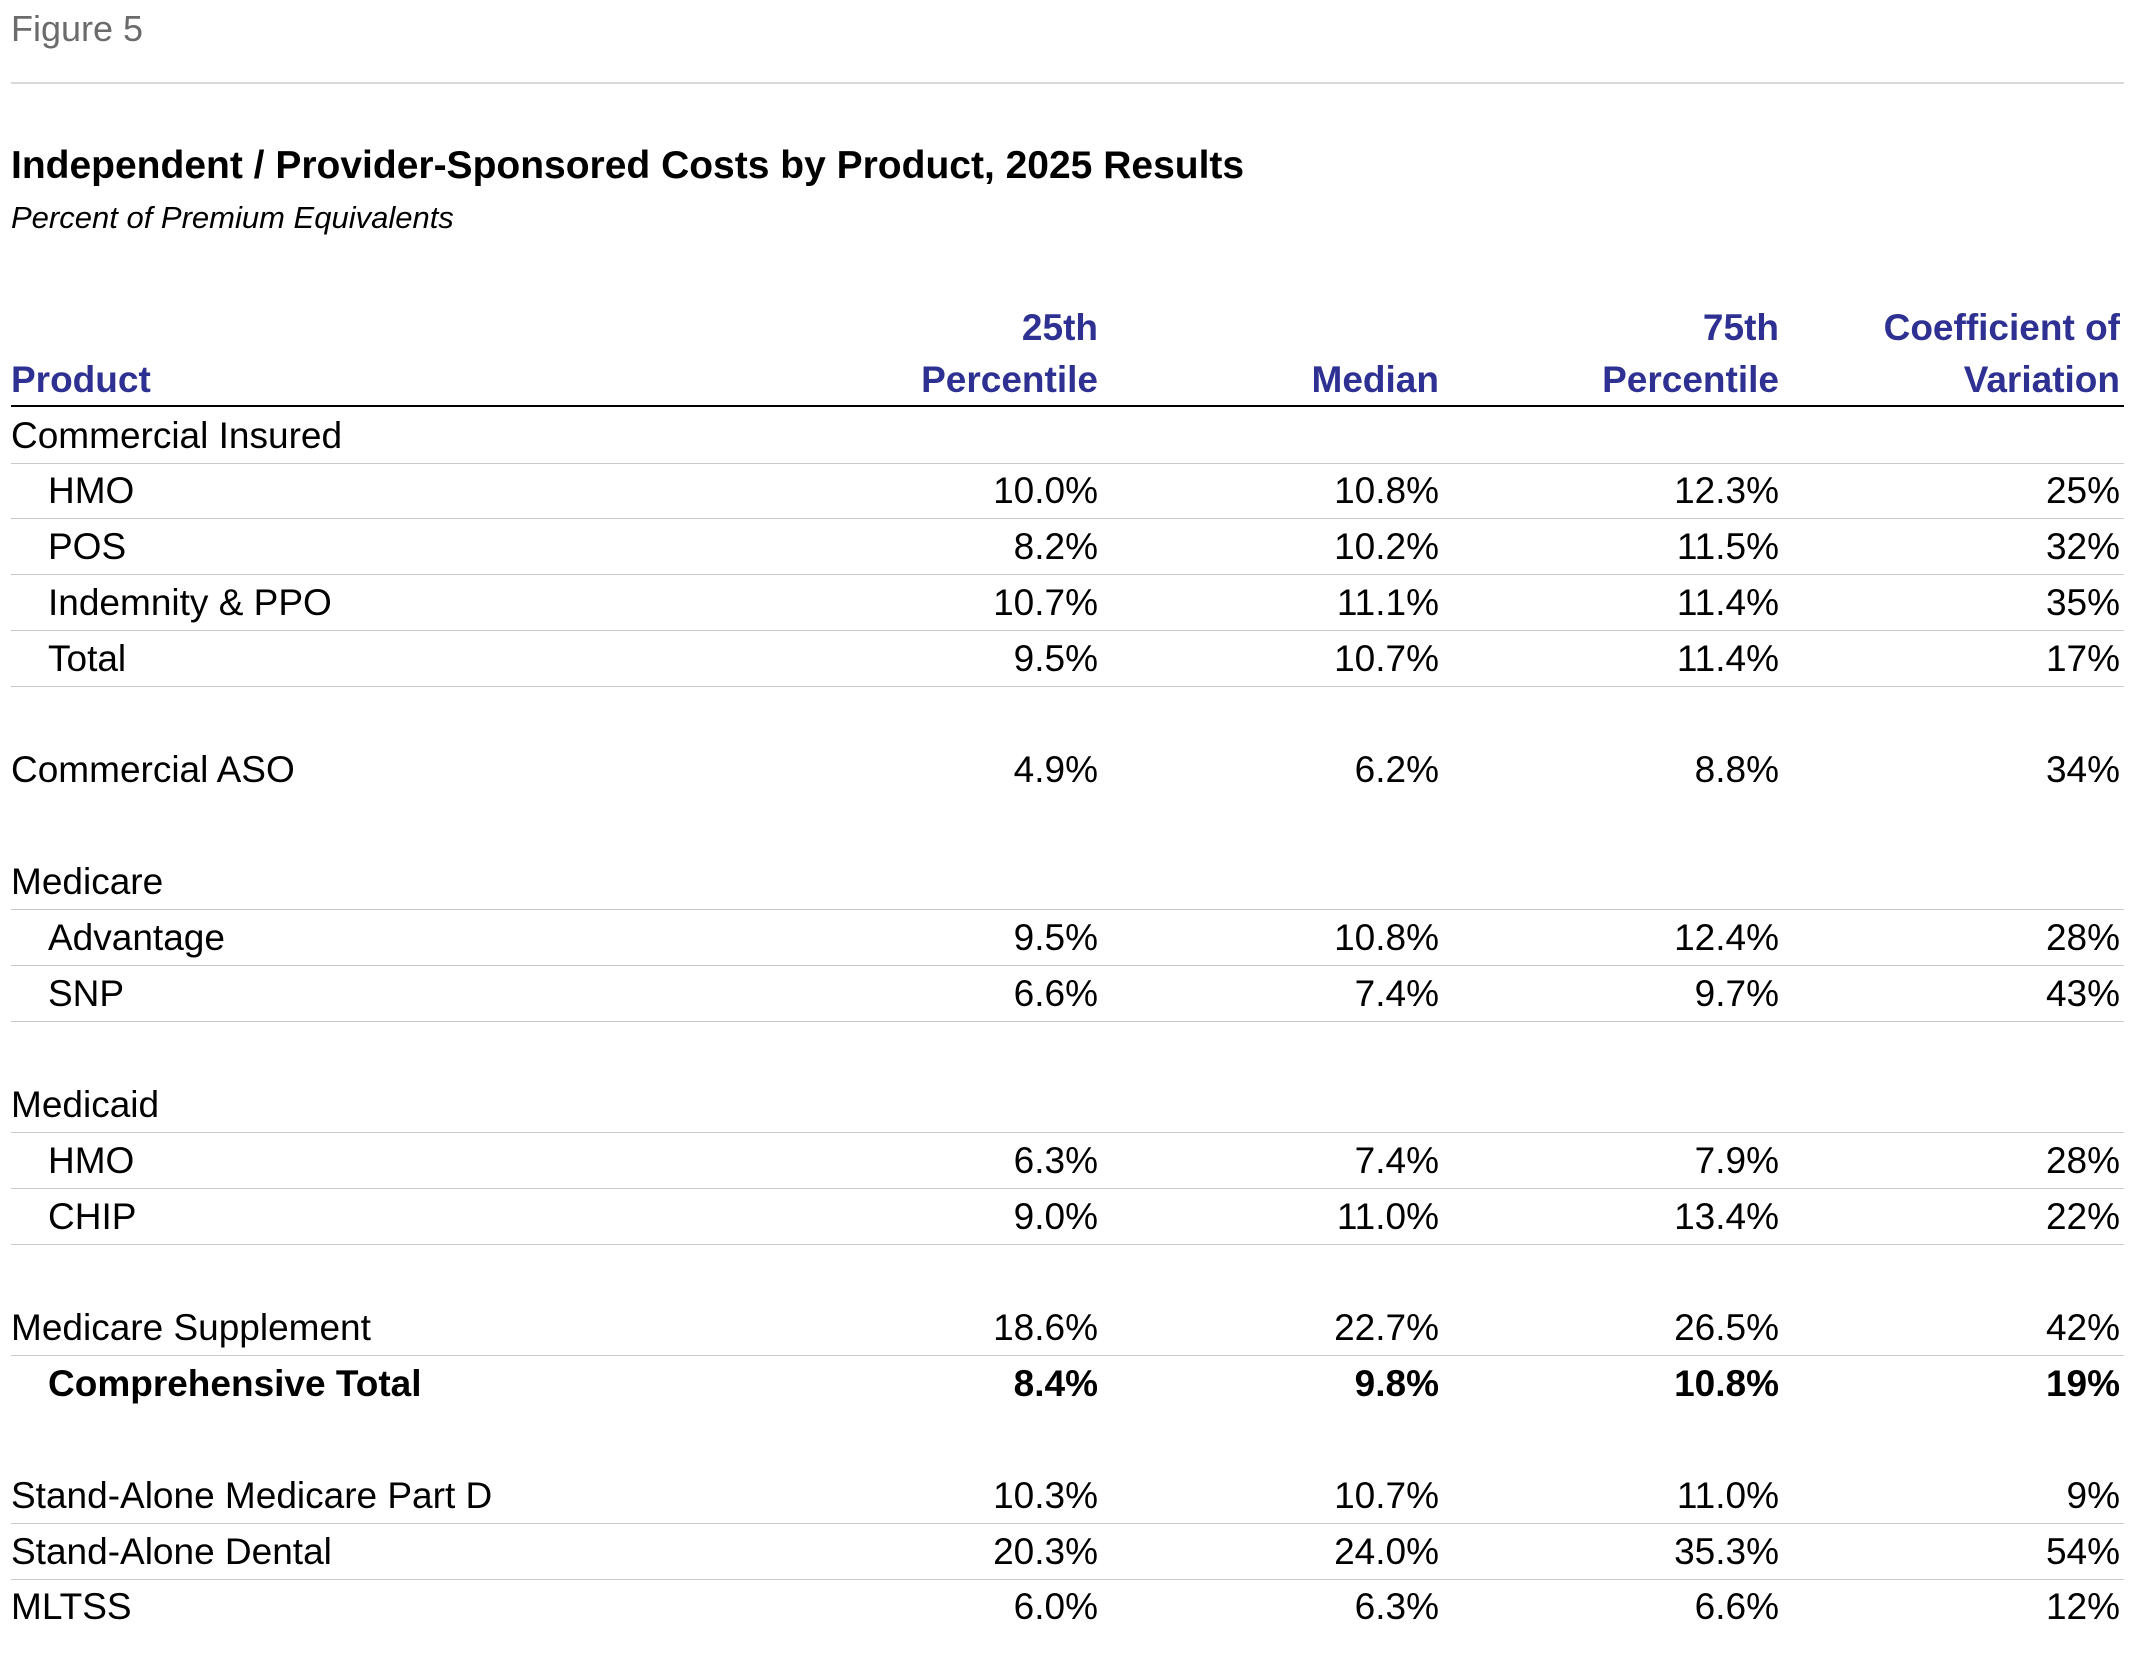 This screenshot has width=2134, height=1658. Describe the element at coordinates (2082, 993) in the screenshot. I see `cell-value: 43%` at that location.